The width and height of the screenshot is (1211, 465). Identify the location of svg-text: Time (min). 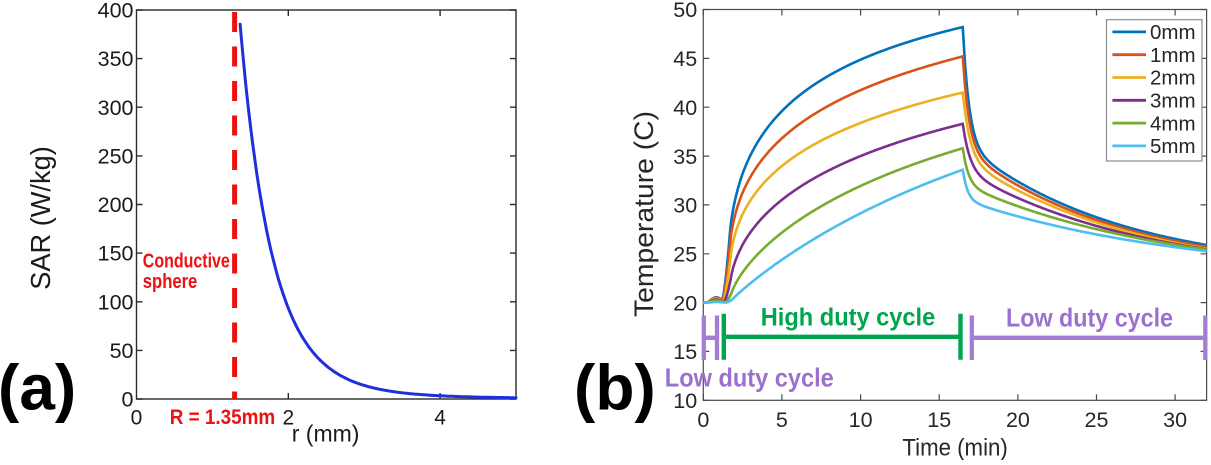
(954, 448).